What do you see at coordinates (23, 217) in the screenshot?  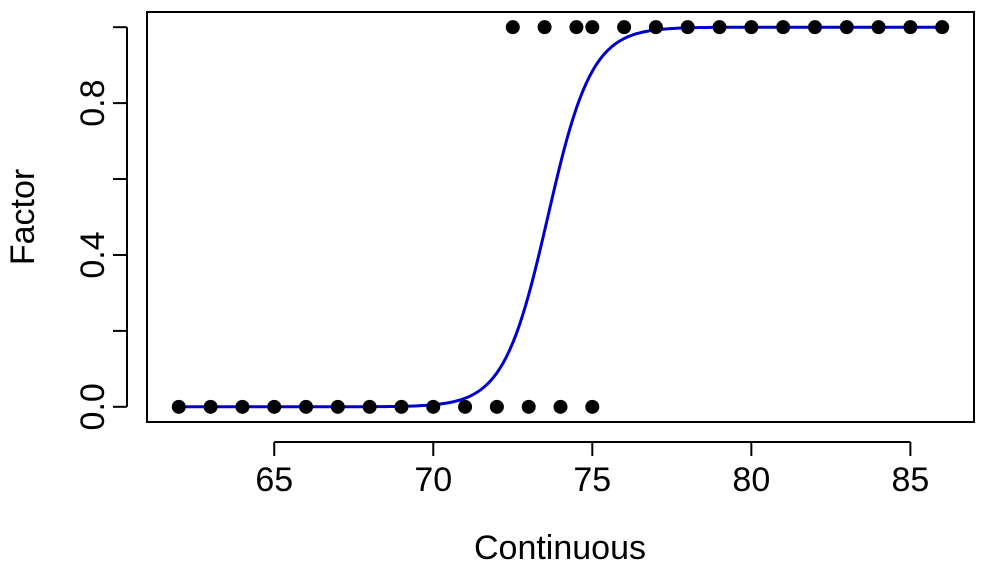 I see `y-axis-title: Factor` at bounding box center [23, 217].